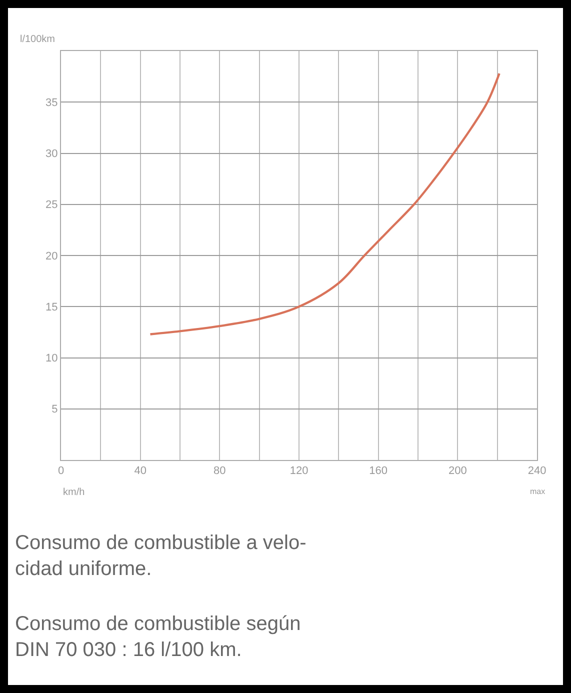 This screenshot has width=571, height=693. I want to click on y-tick-label: 10, so click(52, 358).